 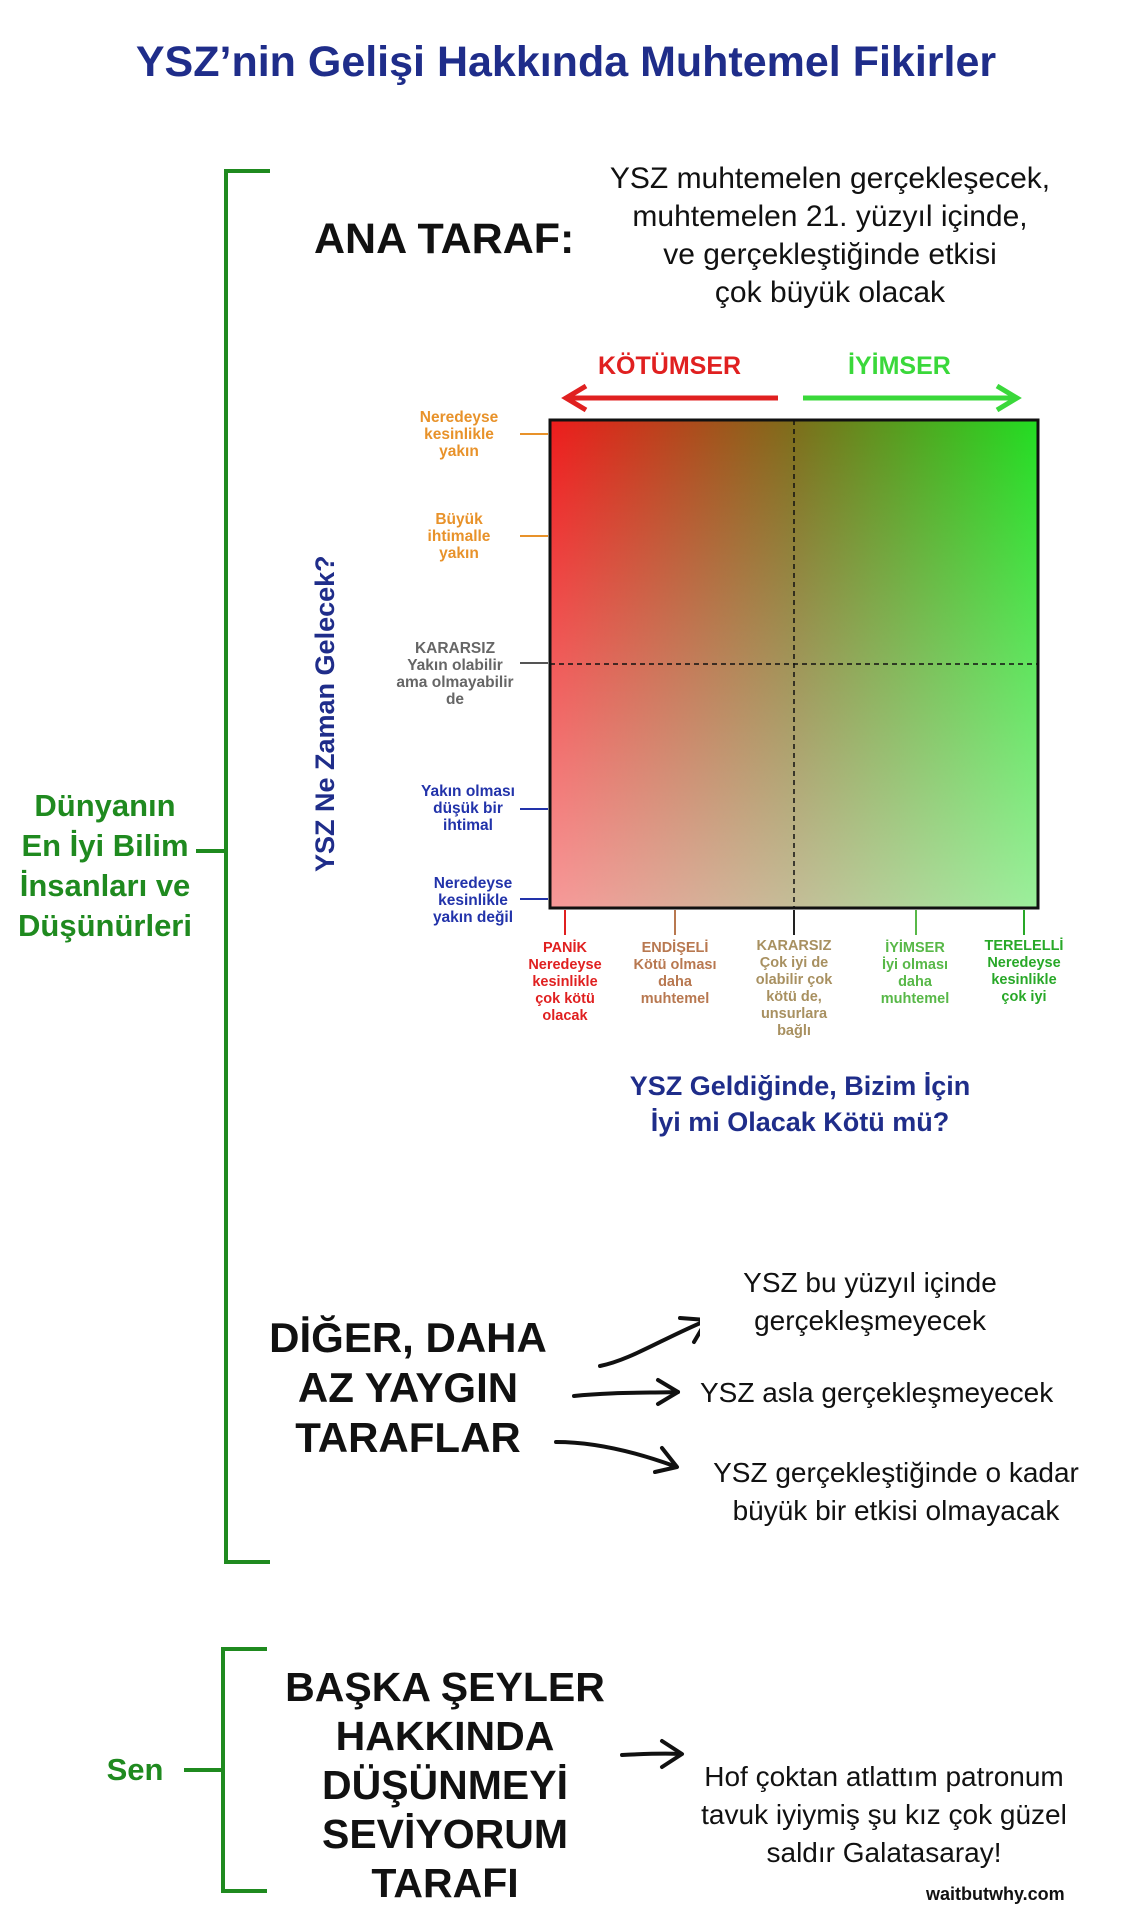 I want to click on other-camp-item: YSZ asla gerçekleşmeyecek, so click(x=877, y=1392).